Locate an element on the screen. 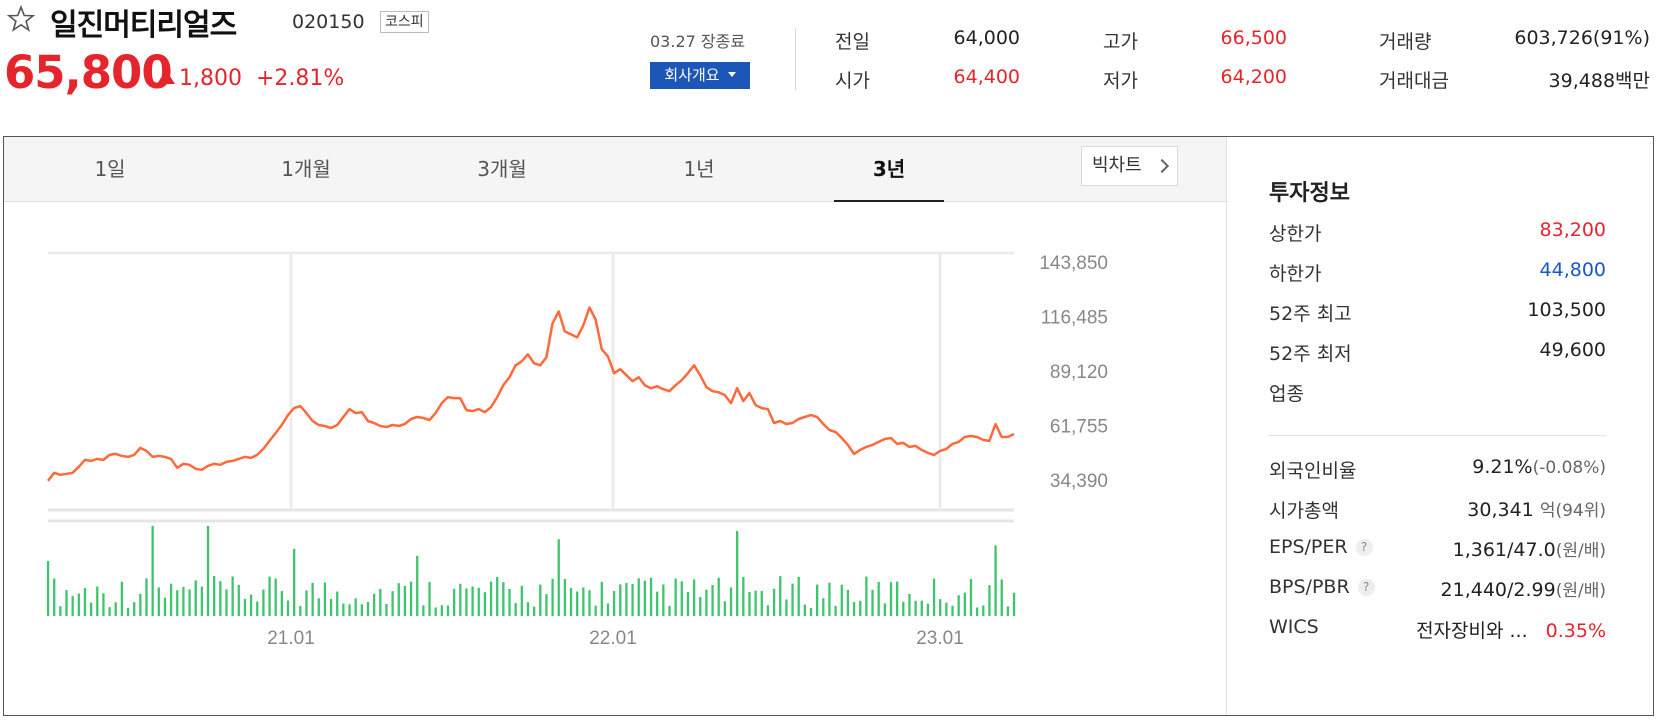  bigchart-button: 빅차트 is located at coordinates (1129, 166).